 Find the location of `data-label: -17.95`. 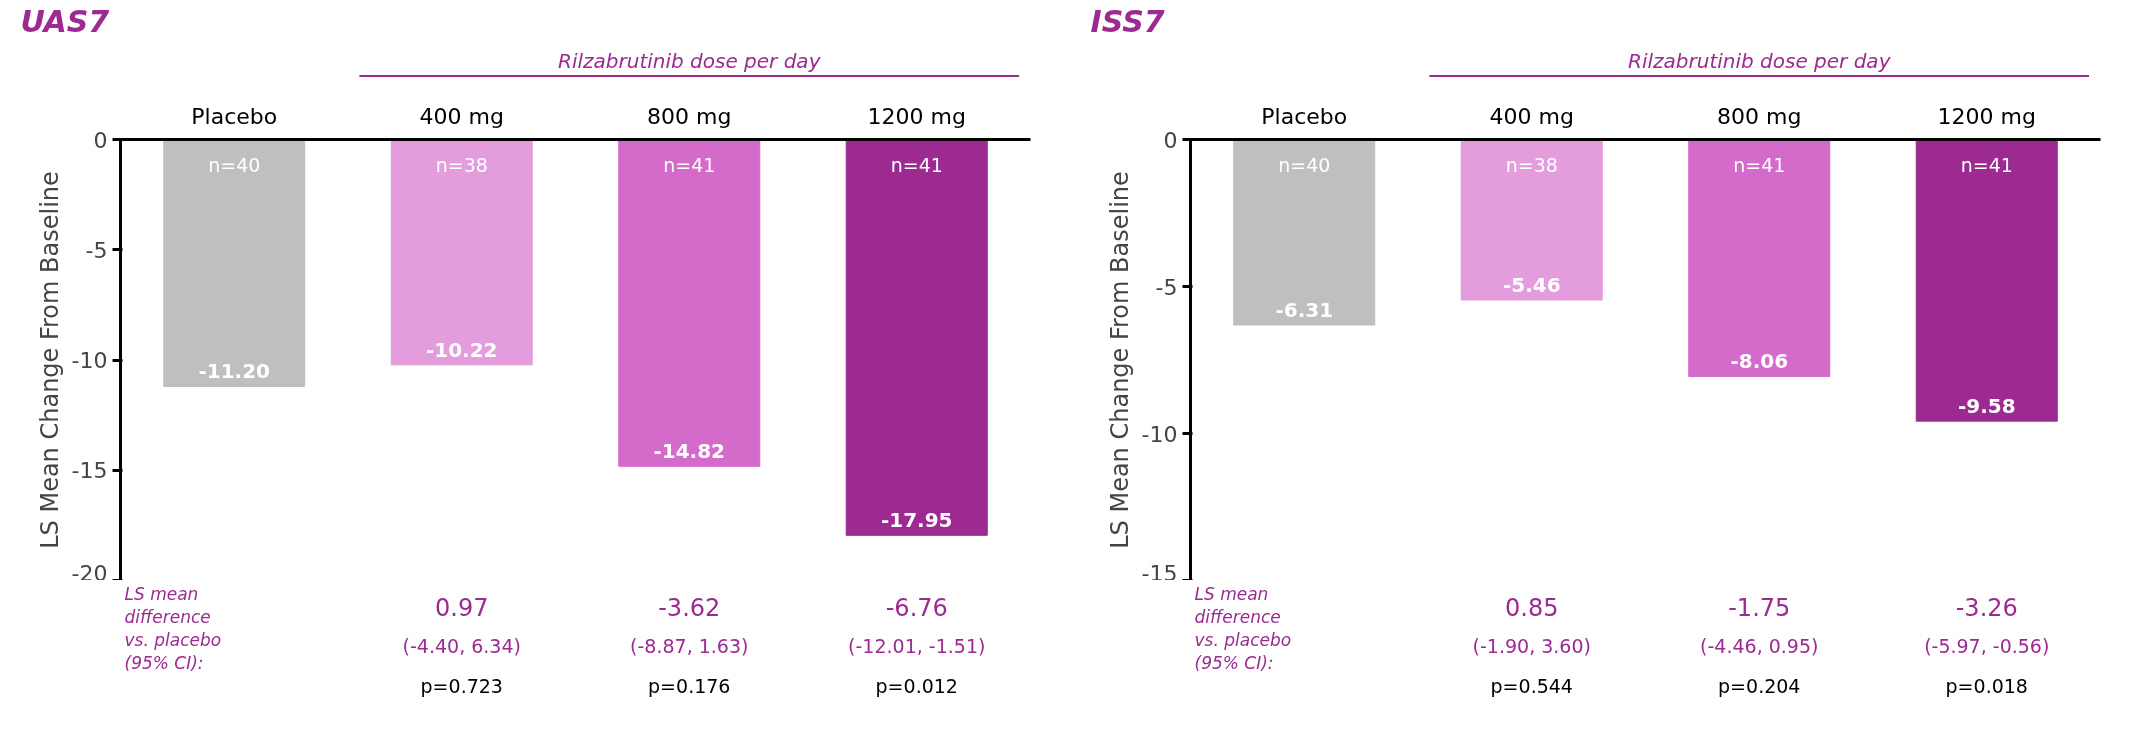

data-label: -17.95 is located at coordinates (916, 520).